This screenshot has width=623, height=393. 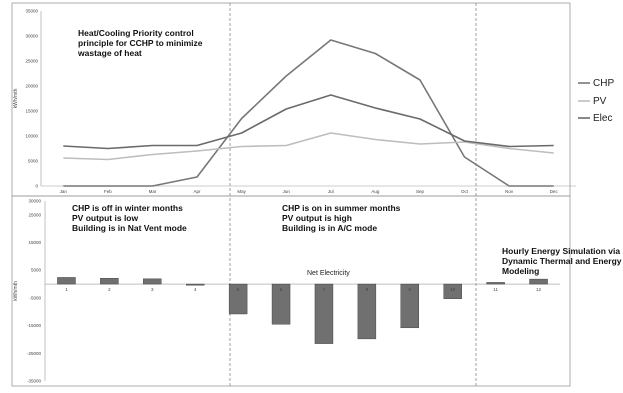 I want to click on y-tick-label: -35000, so click(x=34, y=381).